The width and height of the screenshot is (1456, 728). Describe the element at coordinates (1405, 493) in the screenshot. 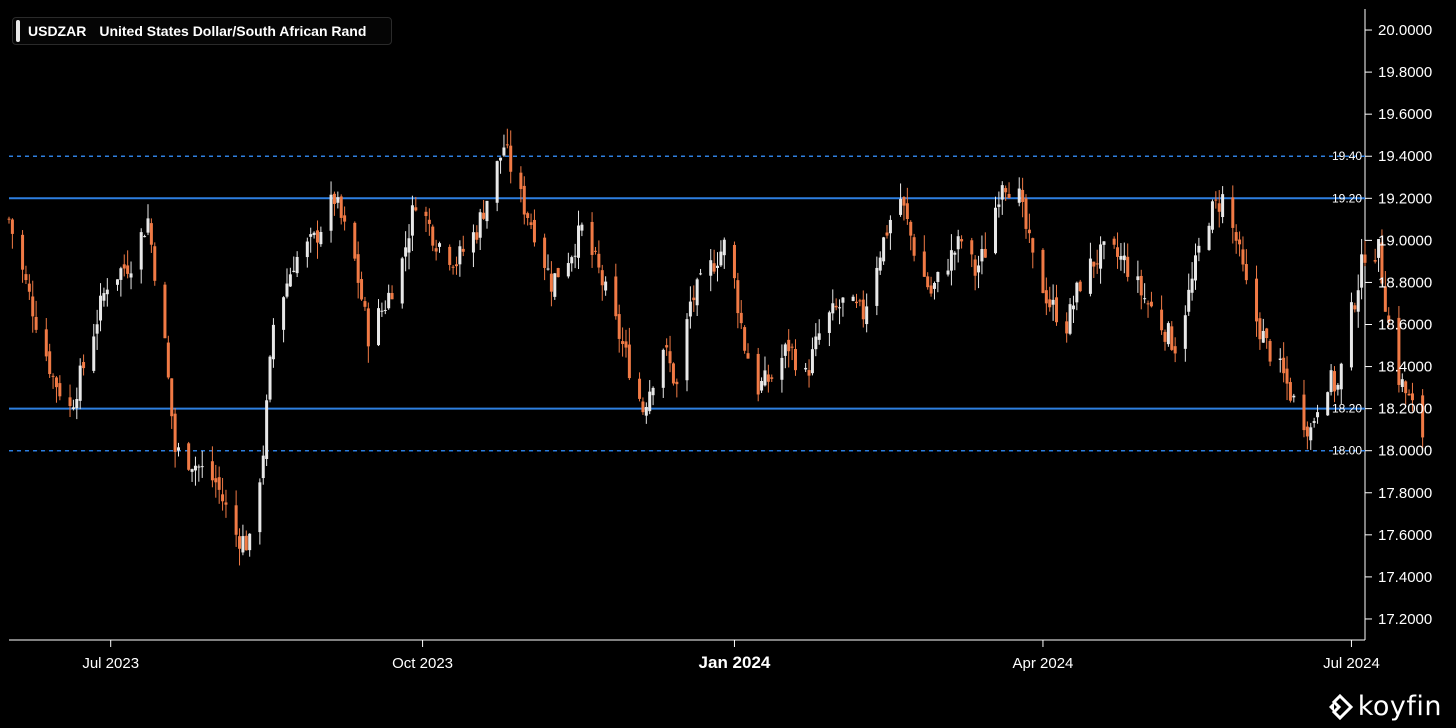

I see `y-tick-label: 17.8000` at that location.